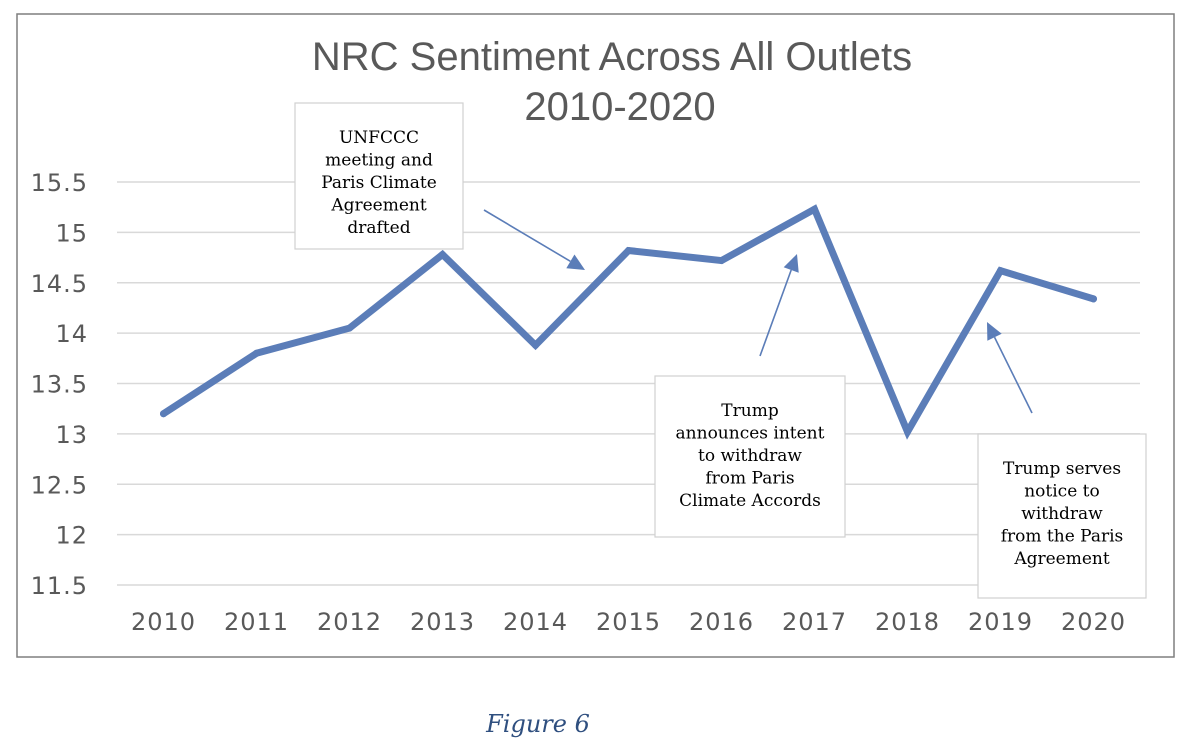  What do you see at coordinates (59, 284) in the screenshot?
I see `y-tick-label: 14.5` at bounding box center [59, 284].